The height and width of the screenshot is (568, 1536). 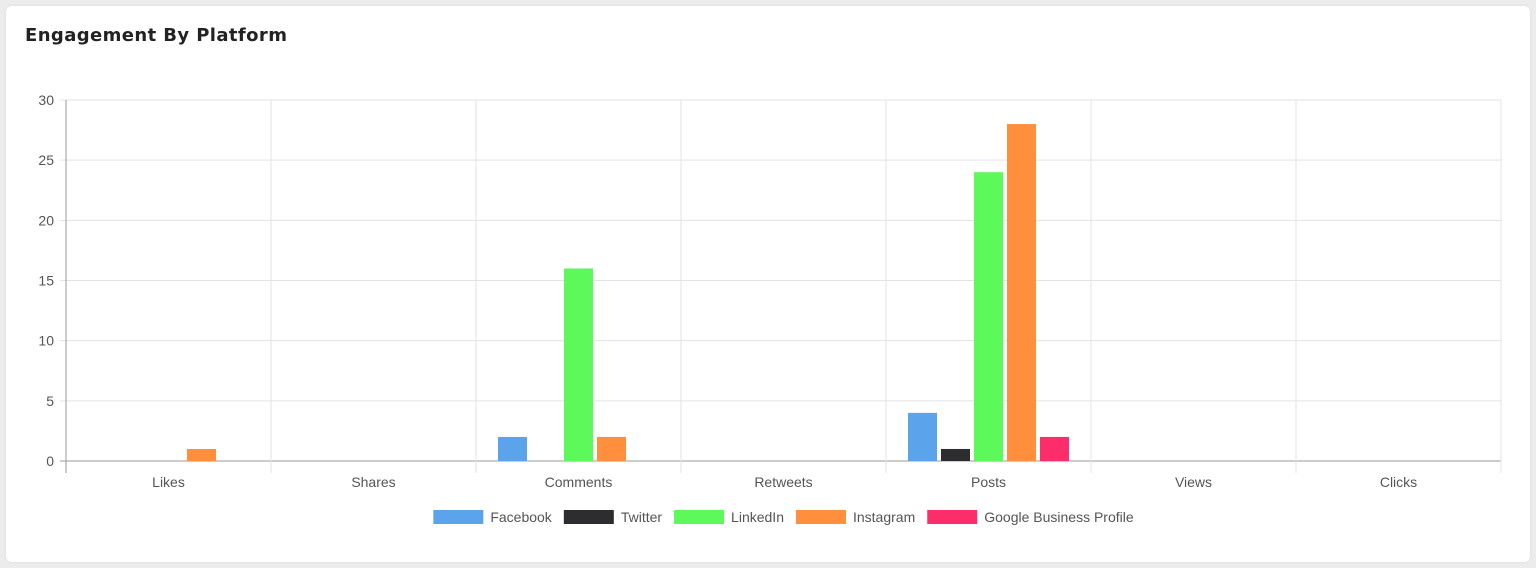 What do you see at coordinates (1054, 448) in the screenshot?
I see `bar-google-business-profile-posts` at bounding box center [1054, 448].